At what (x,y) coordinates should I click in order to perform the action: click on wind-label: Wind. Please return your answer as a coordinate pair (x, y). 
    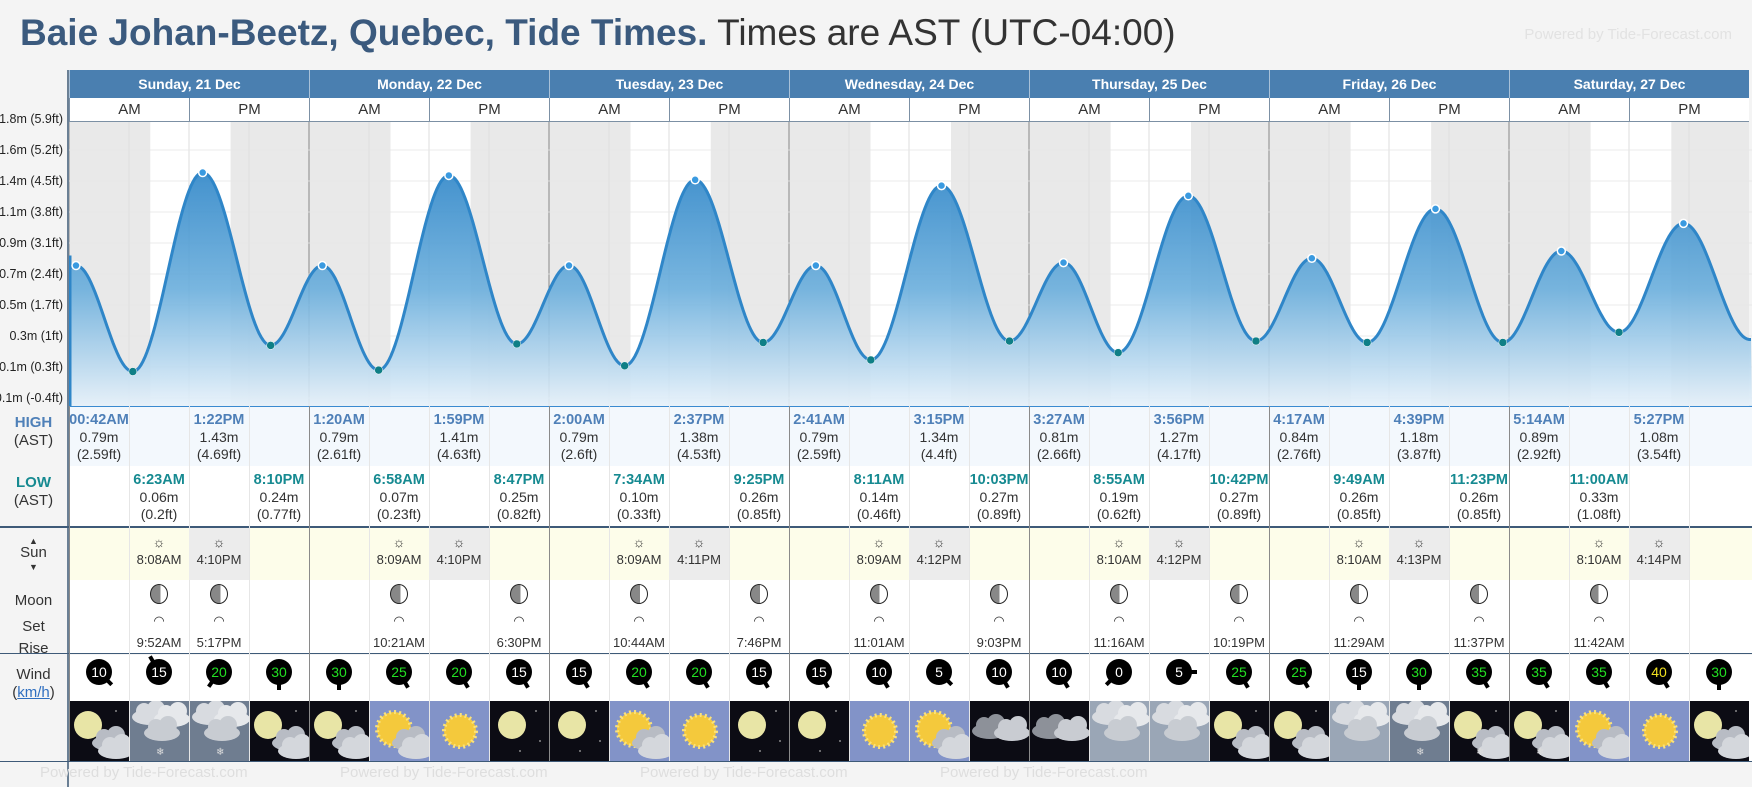
    Looking at the image, I should click on (33, 674).